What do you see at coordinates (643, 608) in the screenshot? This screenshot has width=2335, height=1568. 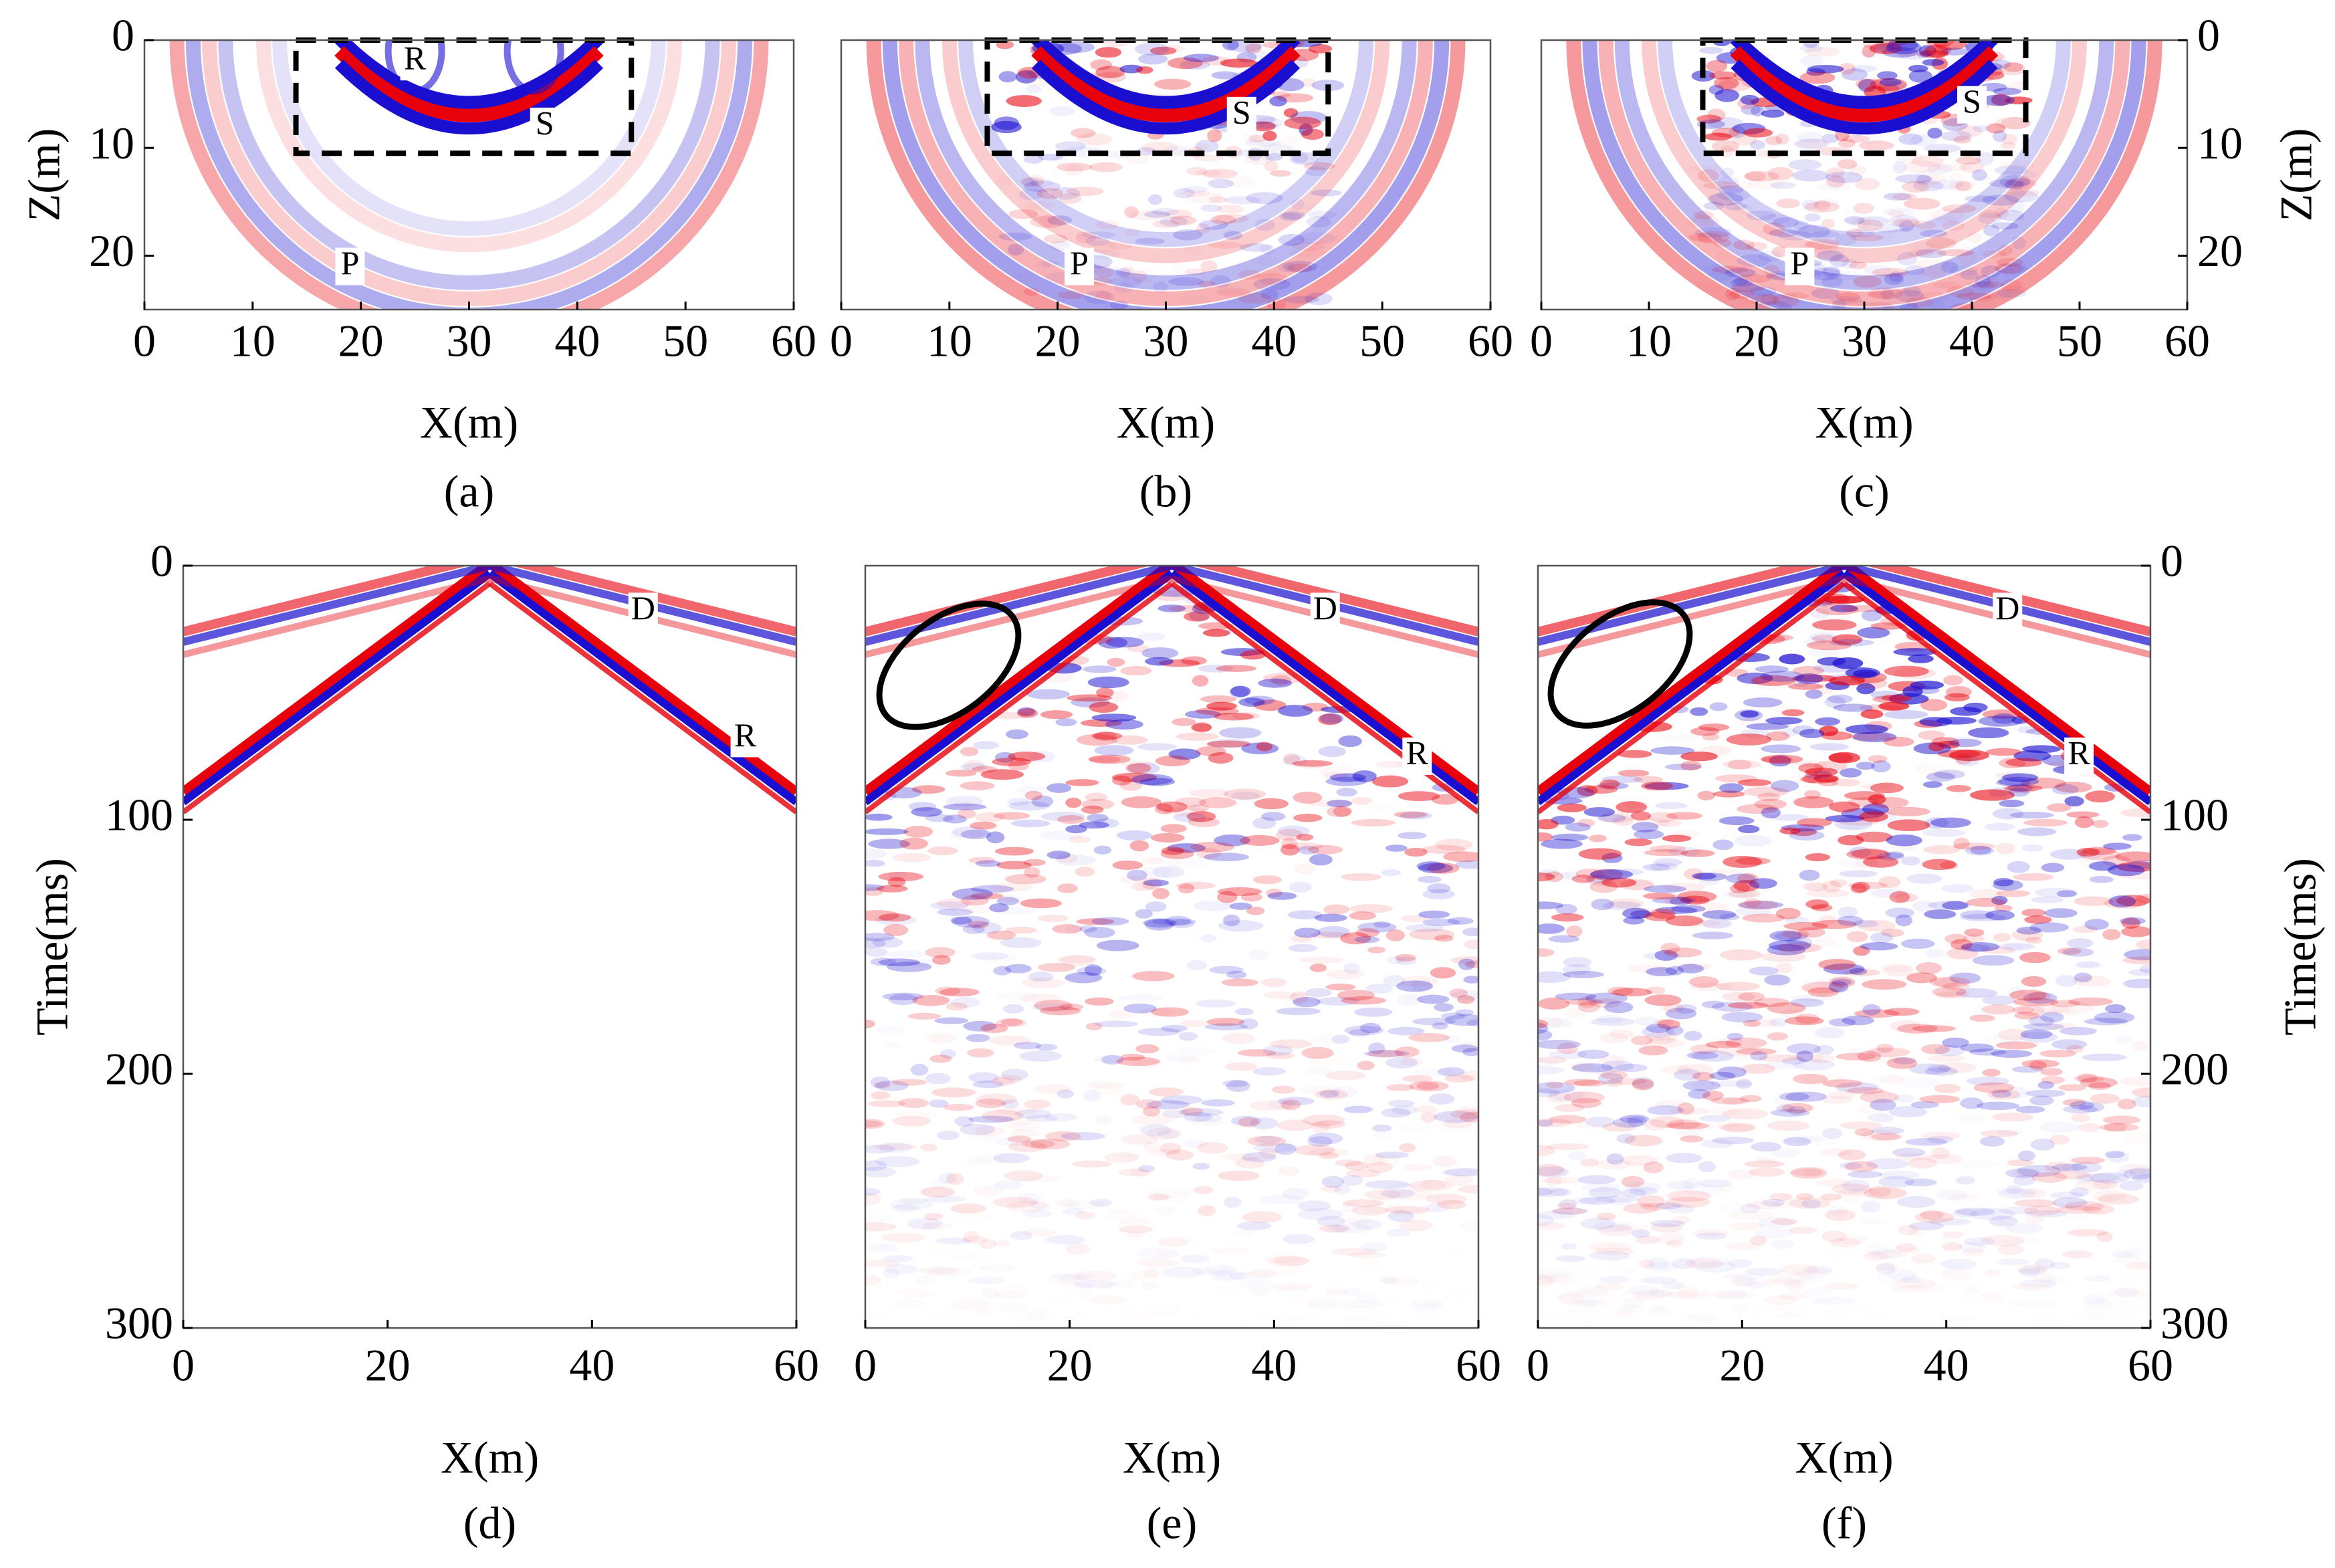 I see `annotation: D` at bounding box center [643, 608].